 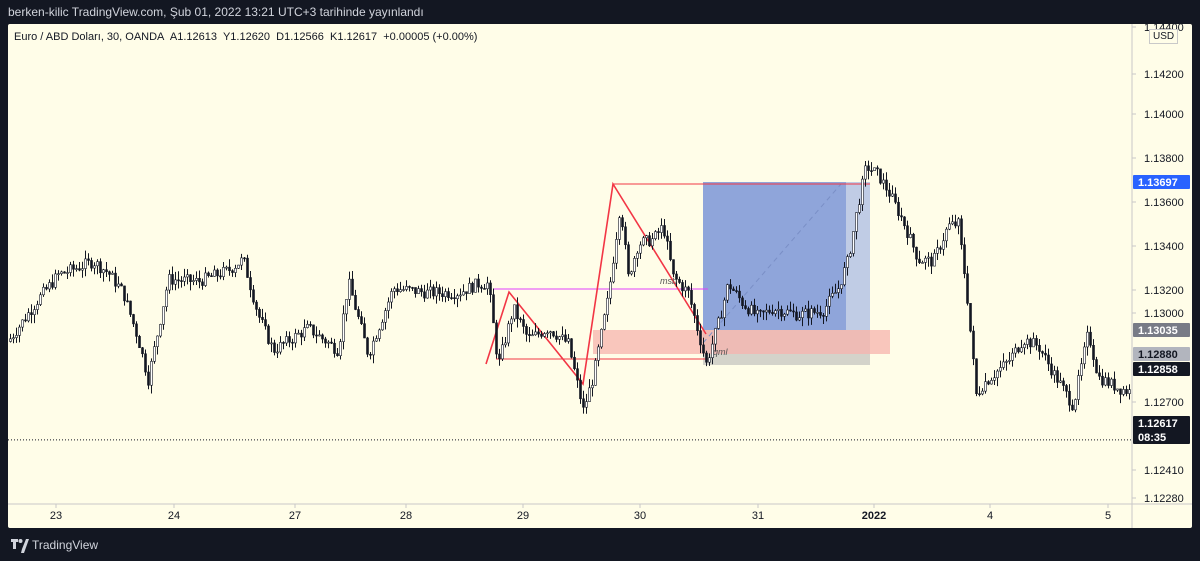 What do you see at coordinates (250, 37) in the screenshot?
I see `high-value: 1.12620` at bounding box center [250, 37].